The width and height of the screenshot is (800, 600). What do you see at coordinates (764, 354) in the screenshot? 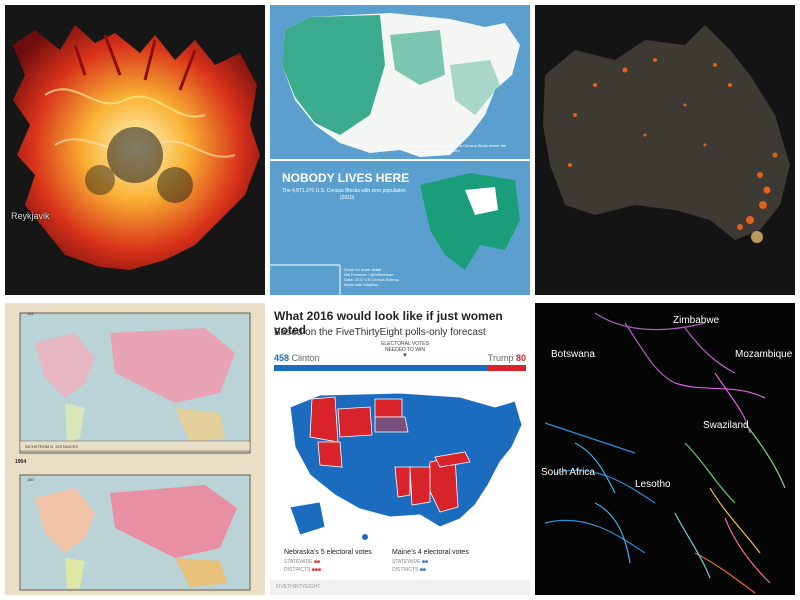
I see `label-mozambique: Mozambique` at bounding box center [764, 354].